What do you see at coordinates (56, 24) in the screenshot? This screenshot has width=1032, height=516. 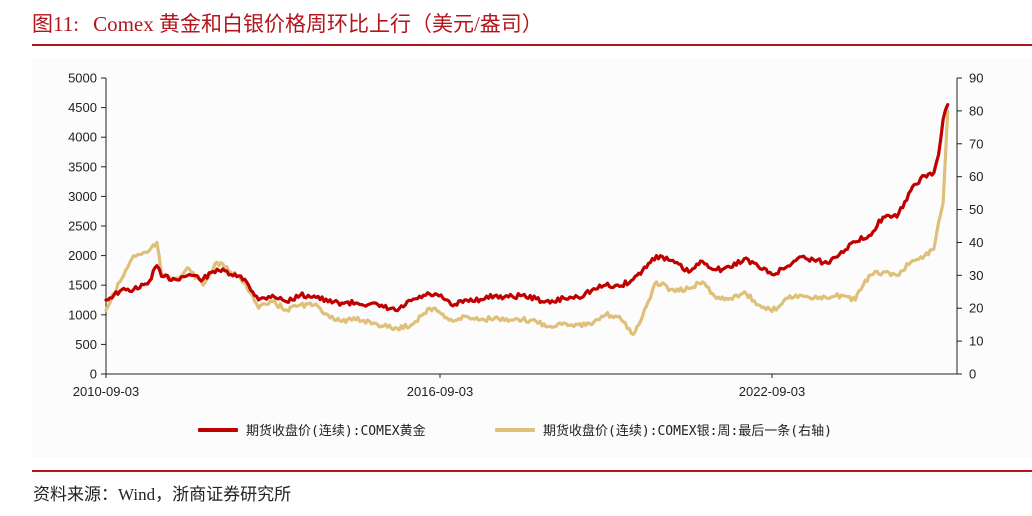 I see `figure-number: 图11:` at bounding box center [56, 24].